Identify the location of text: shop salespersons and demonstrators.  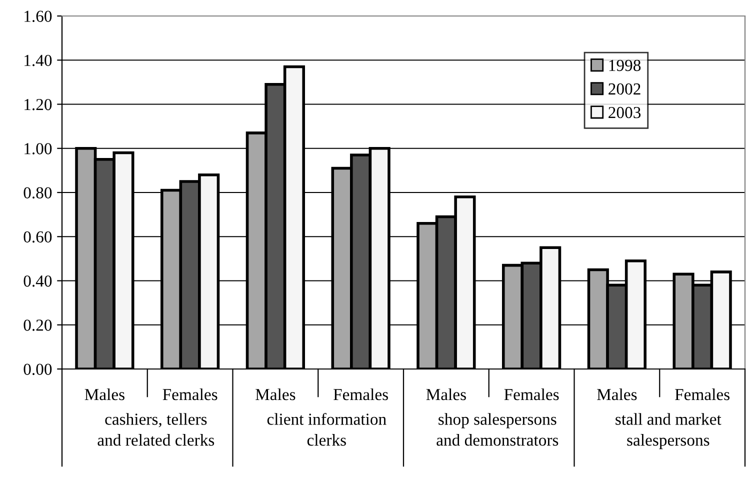
(497, 429).